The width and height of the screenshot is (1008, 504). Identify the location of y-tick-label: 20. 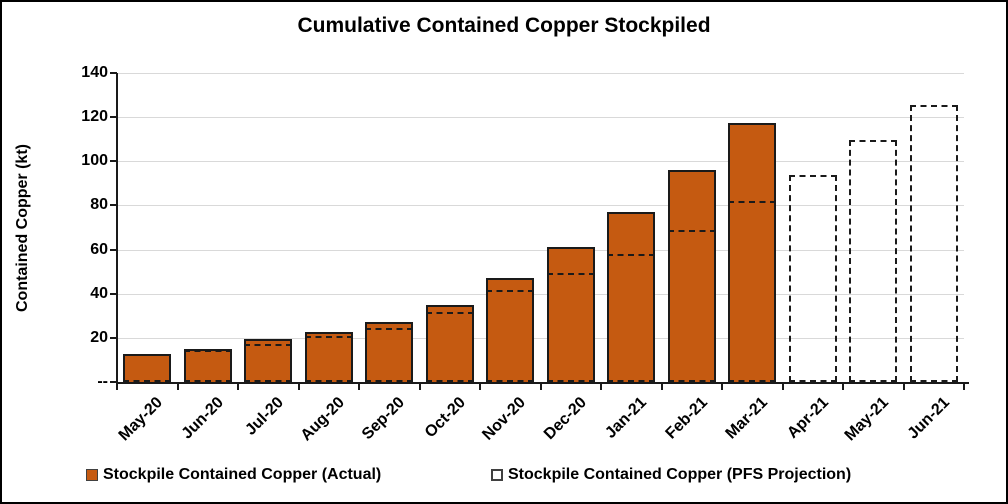
(99, 337).